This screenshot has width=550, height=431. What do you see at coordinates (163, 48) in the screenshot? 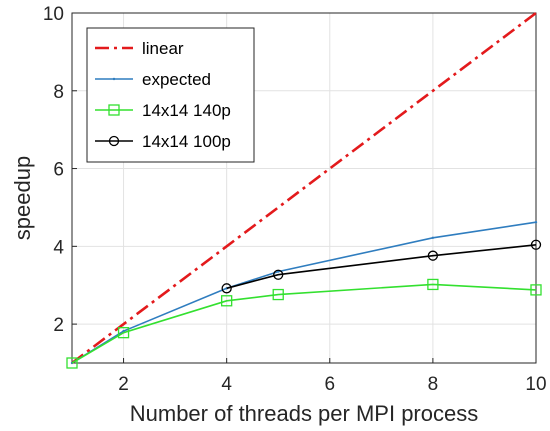
I see `legend-label: linear` at bounding box center [163, 48].